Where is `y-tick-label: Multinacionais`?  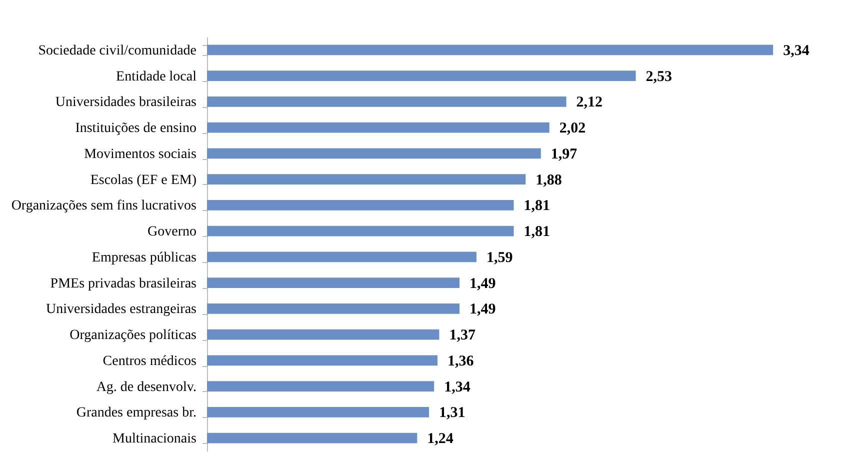
y-tick-label: Multinacionais is located at coordinates (154, 439).